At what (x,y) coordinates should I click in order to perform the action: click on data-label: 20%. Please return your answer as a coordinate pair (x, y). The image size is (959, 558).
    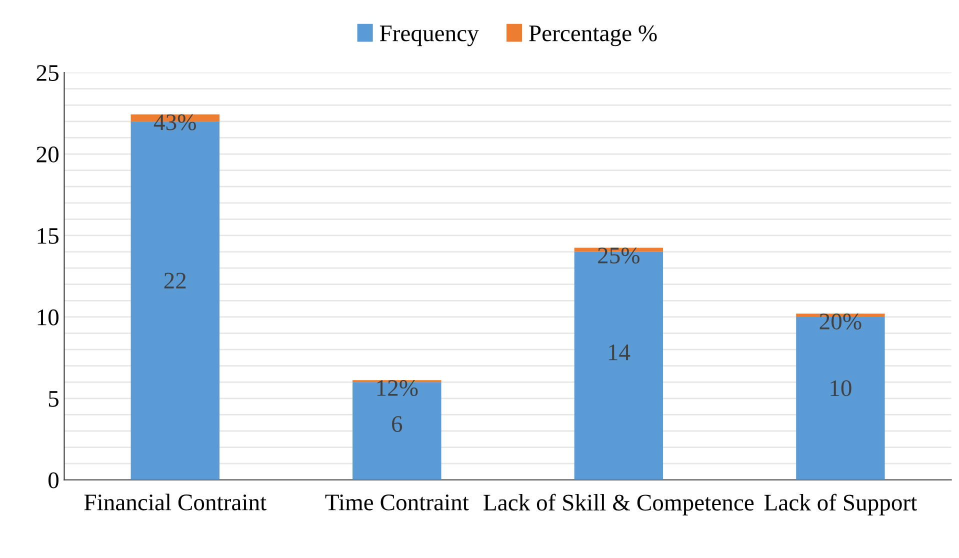
    Looking at the image, I should click on (841, 322).